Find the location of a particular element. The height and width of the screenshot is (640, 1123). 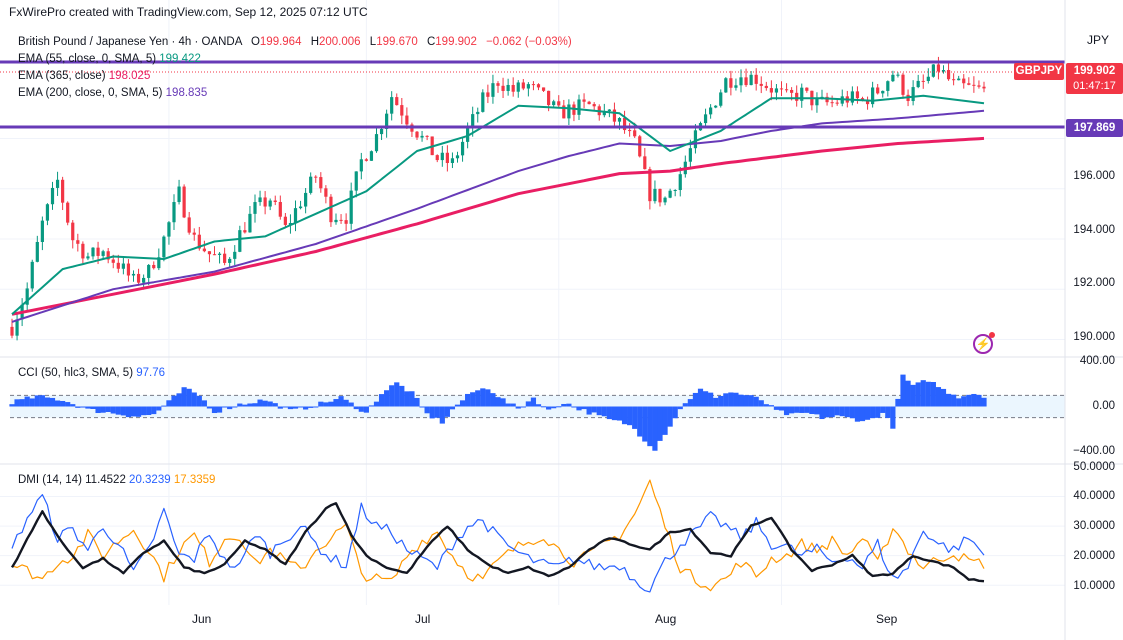

last-price-tag: 199.902 01:47:17 is located at coordinates (1094, 78).